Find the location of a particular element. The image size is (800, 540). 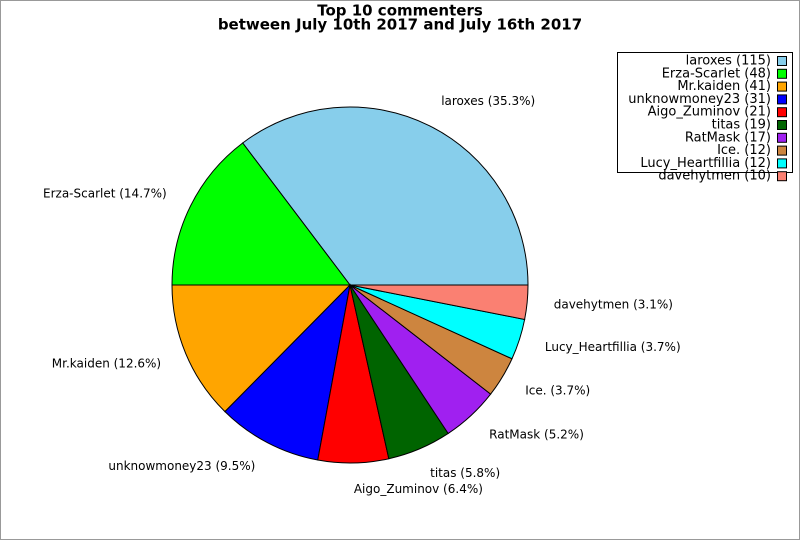

legend-box is located at coordinates (705, 112).